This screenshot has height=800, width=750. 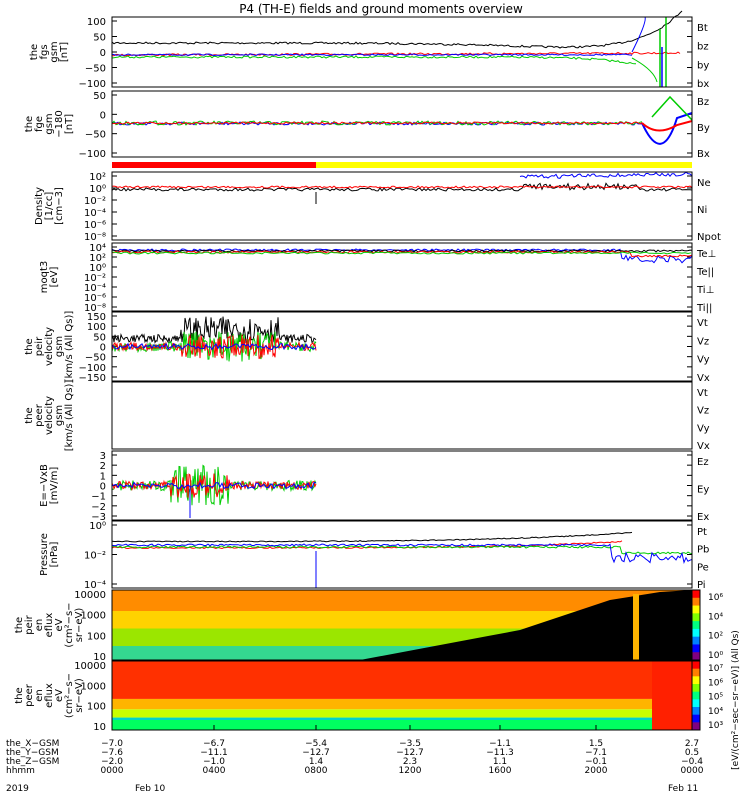 I want to click on y-axis-label: [cm−3], so click(x=59, y=206).